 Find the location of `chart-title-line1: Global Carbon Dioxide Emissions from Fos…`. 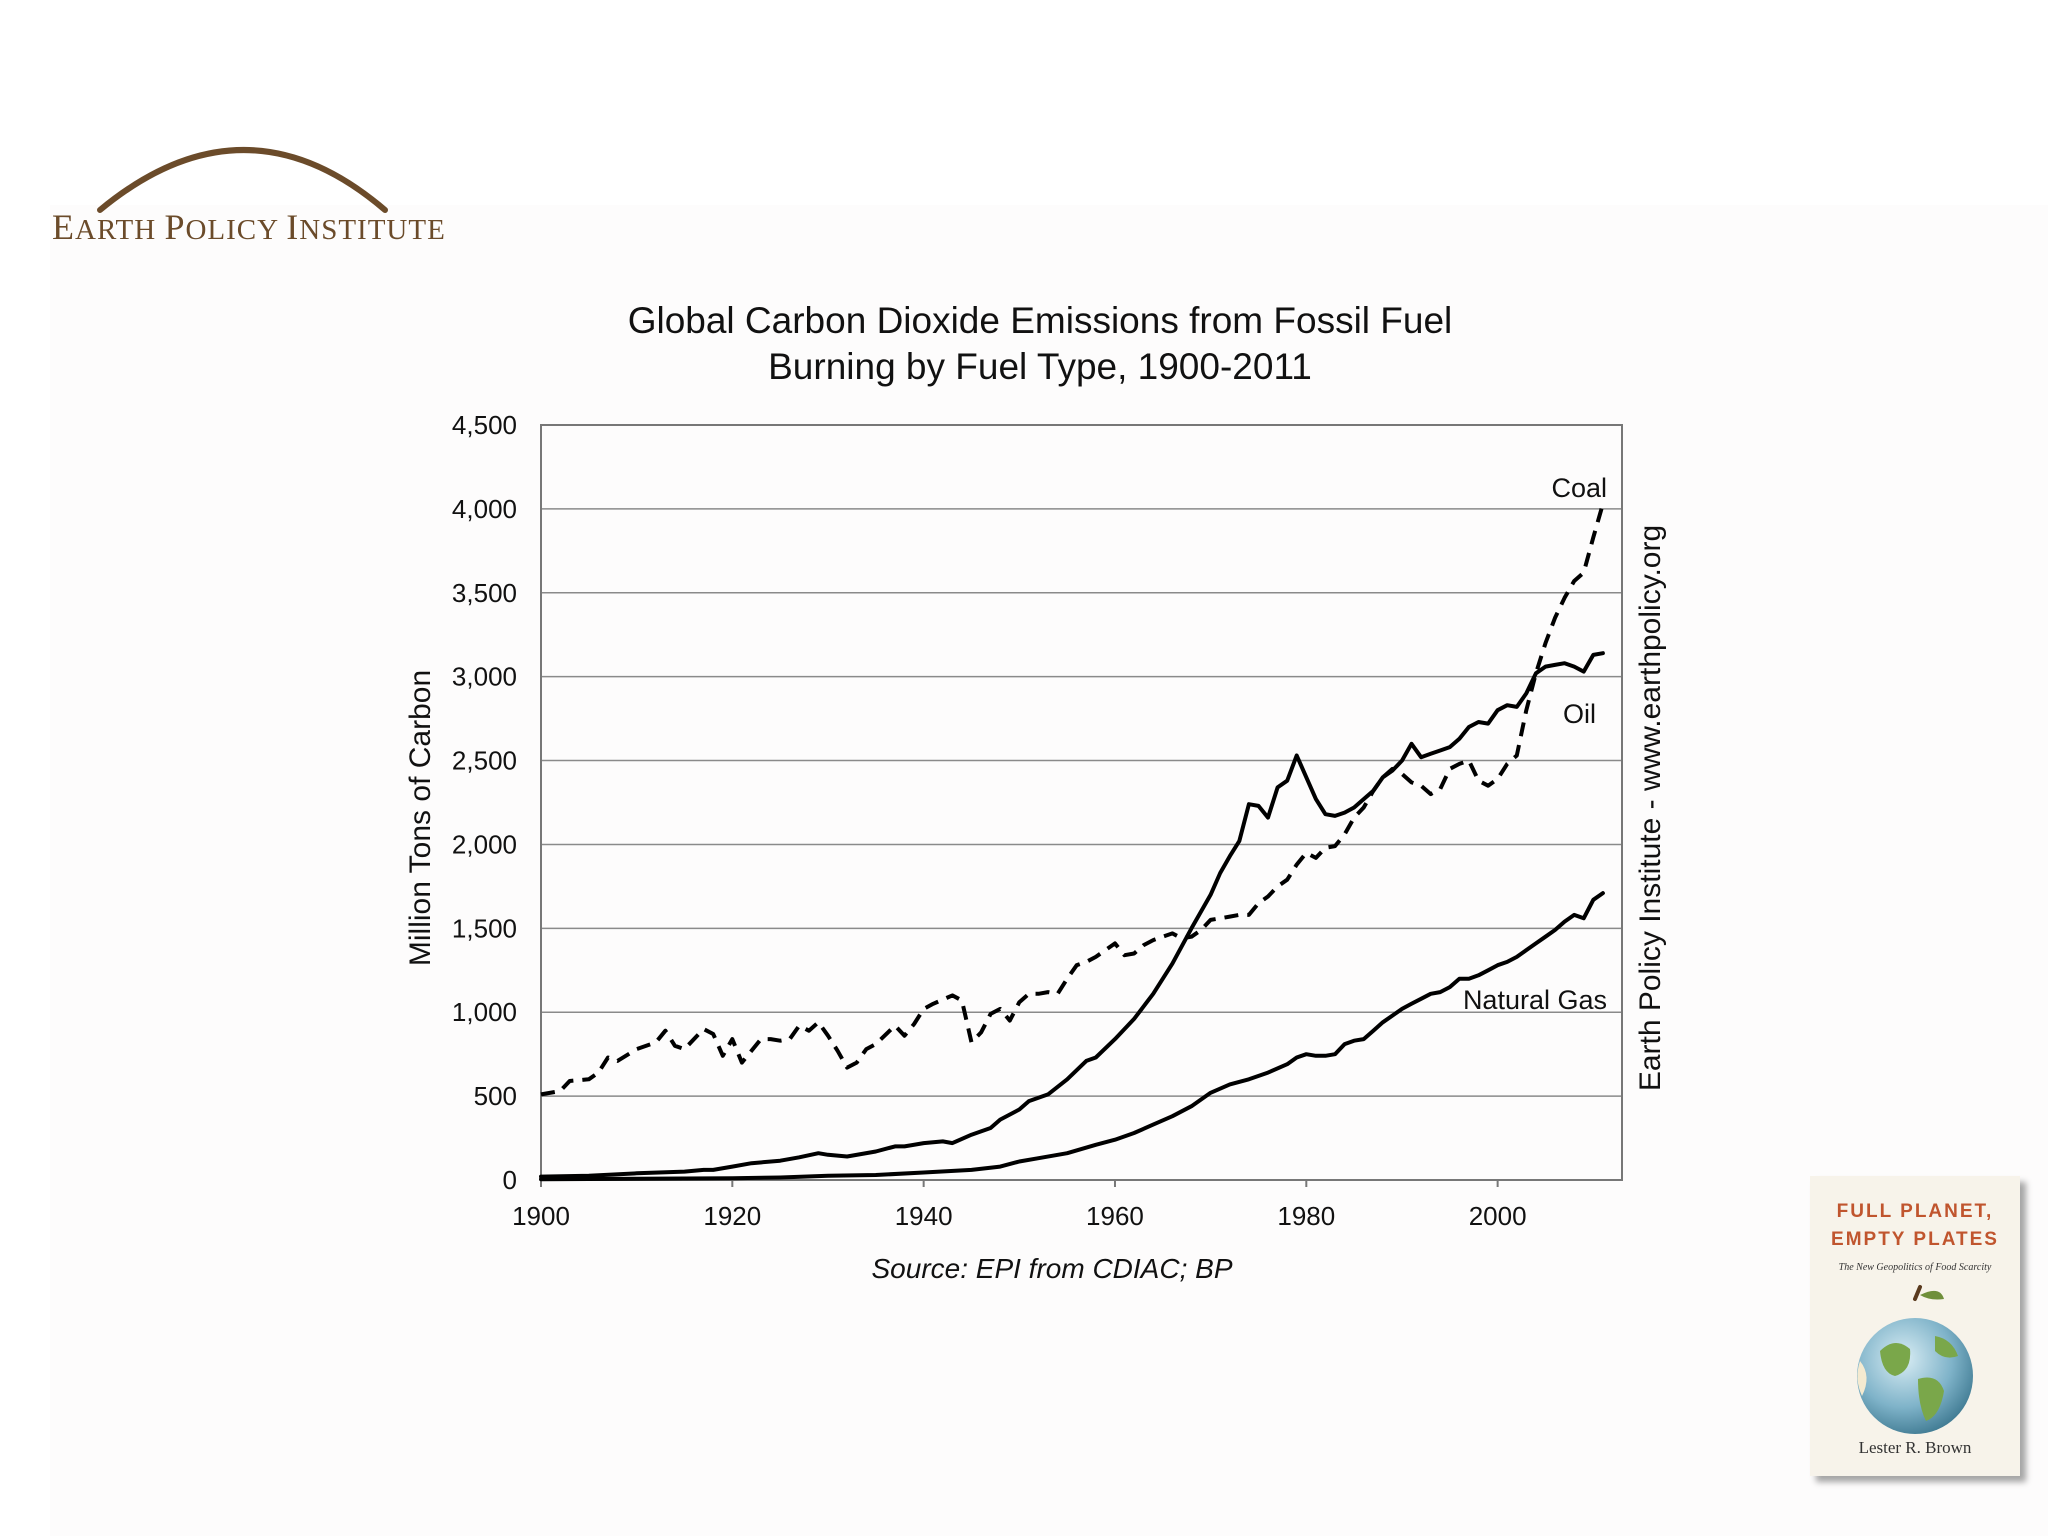

chart-title-line1: Global Carbon Dioxide Emissions from Fos… is located at coordinates (1040, 320).